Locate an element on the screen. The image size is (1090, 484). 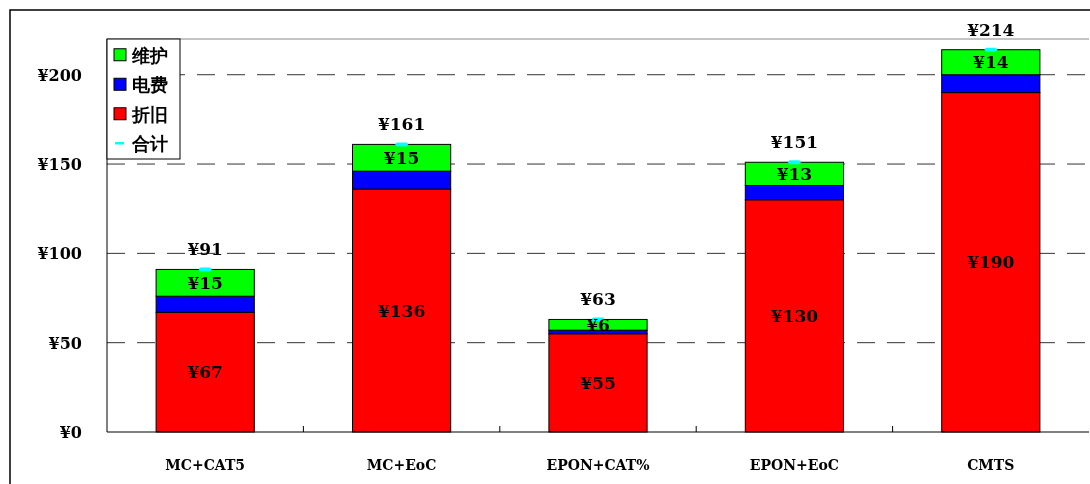
data-label: ¥67 is located at coordinates (205, 372).